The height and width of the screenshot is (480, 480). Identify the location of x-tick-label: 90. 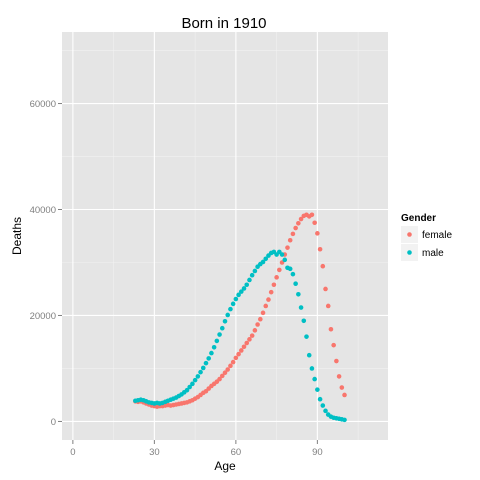
(317, 452).